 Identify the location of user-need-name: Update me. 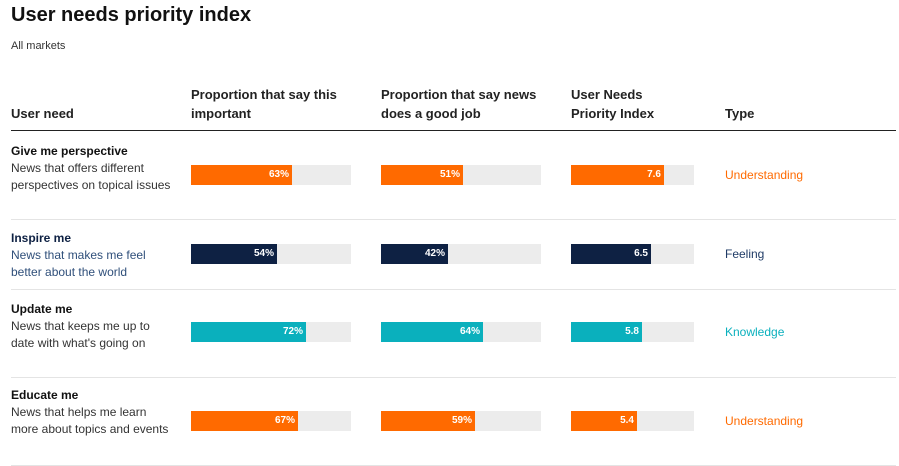
(42, 309).